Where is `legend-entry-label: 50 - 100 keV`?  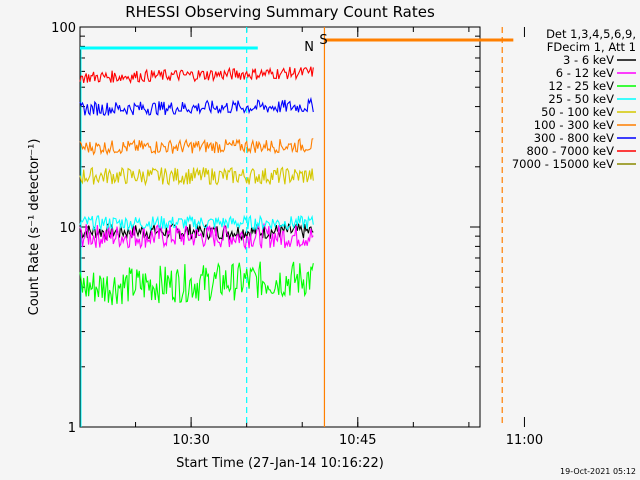 legend-entry-label: 50 - 100 keV is located at coordinates (577, 112).